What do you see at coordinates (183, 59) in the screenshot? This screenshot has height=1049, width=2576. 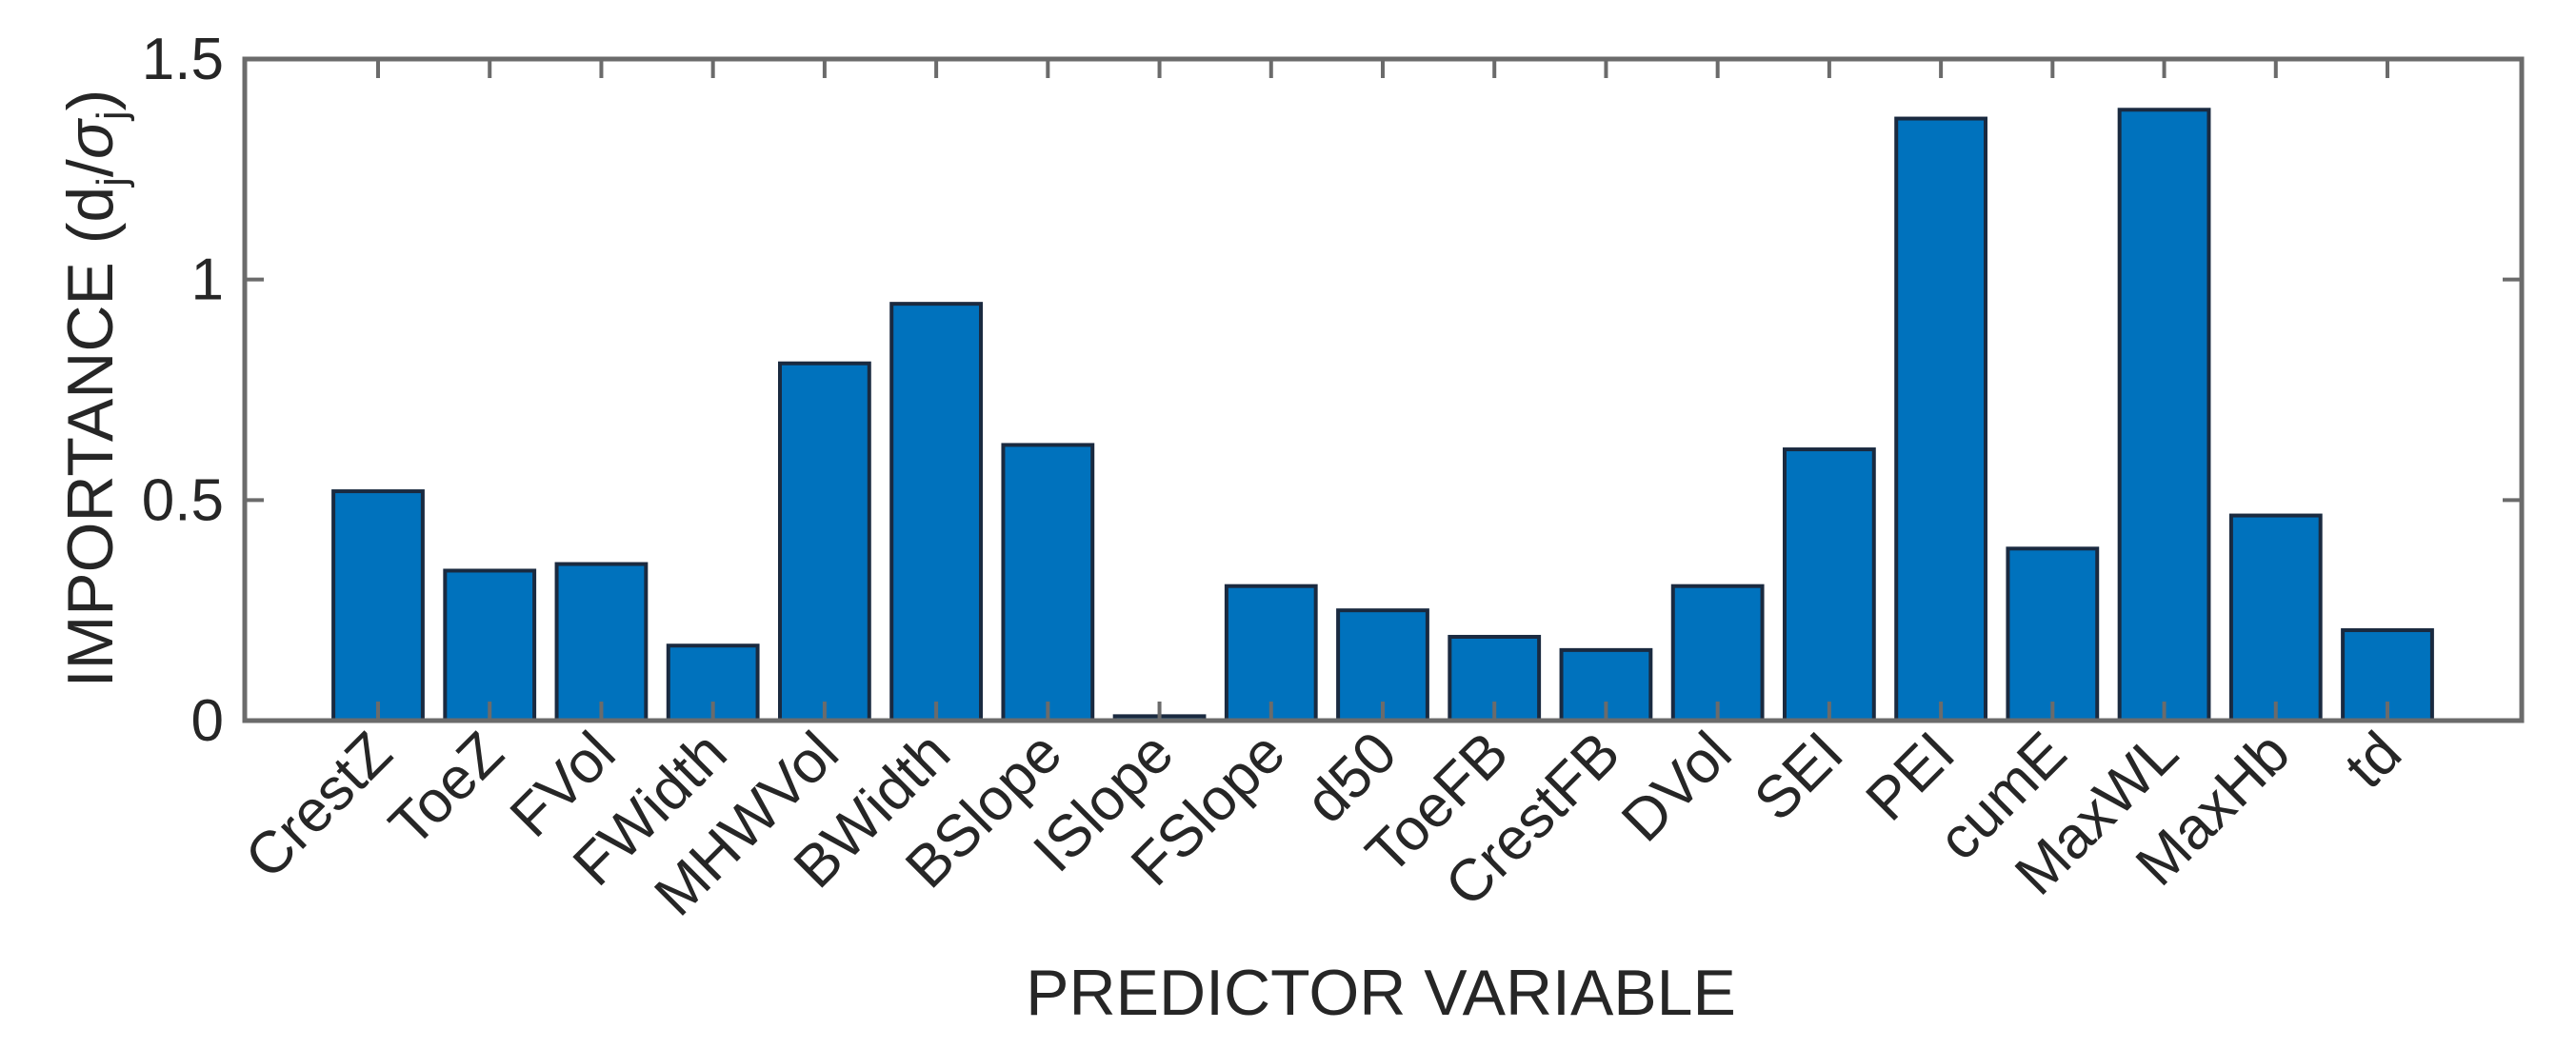 I see `y-tick-label: 1.5` at bounding box center [183, 59].